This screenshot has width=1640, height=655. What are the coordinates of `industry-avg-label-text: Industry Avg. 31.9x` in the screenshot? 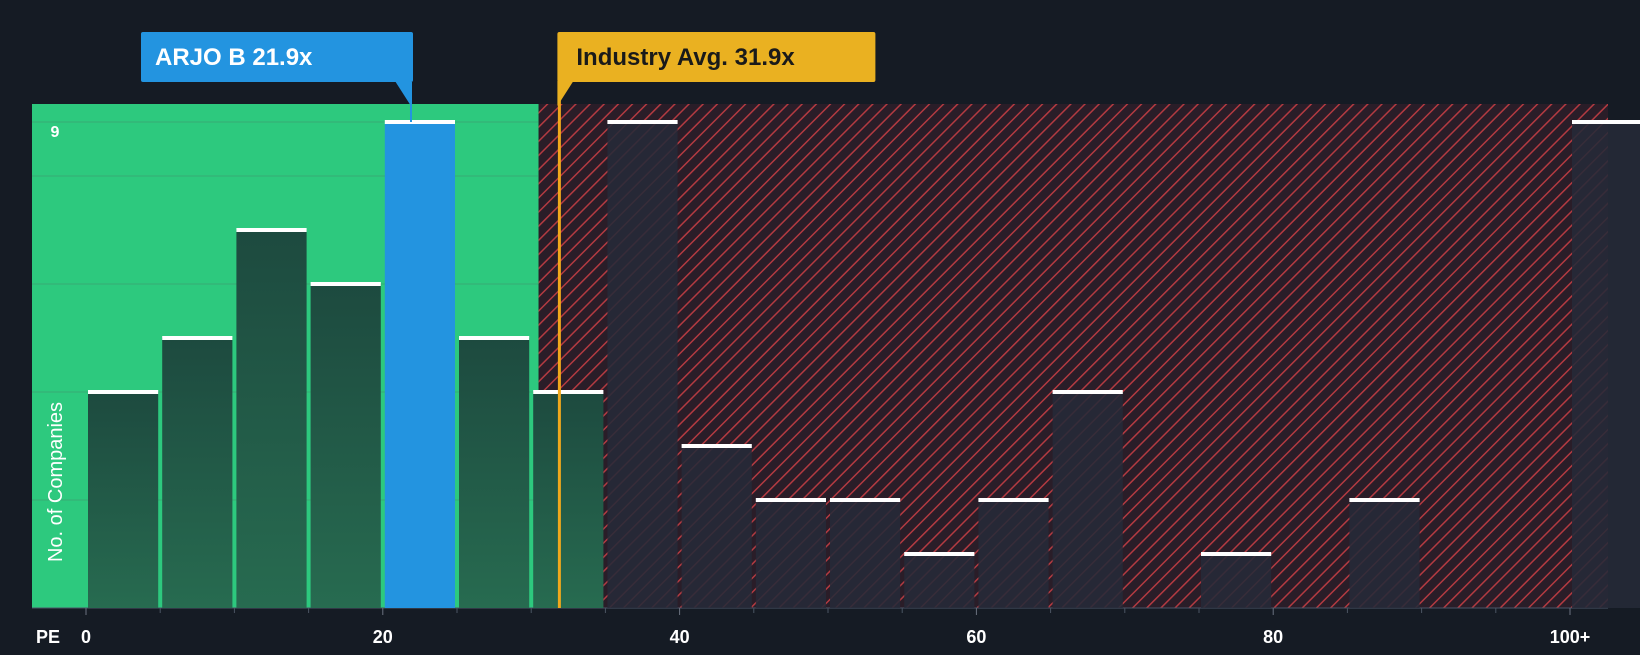 It's located at (685, 57).